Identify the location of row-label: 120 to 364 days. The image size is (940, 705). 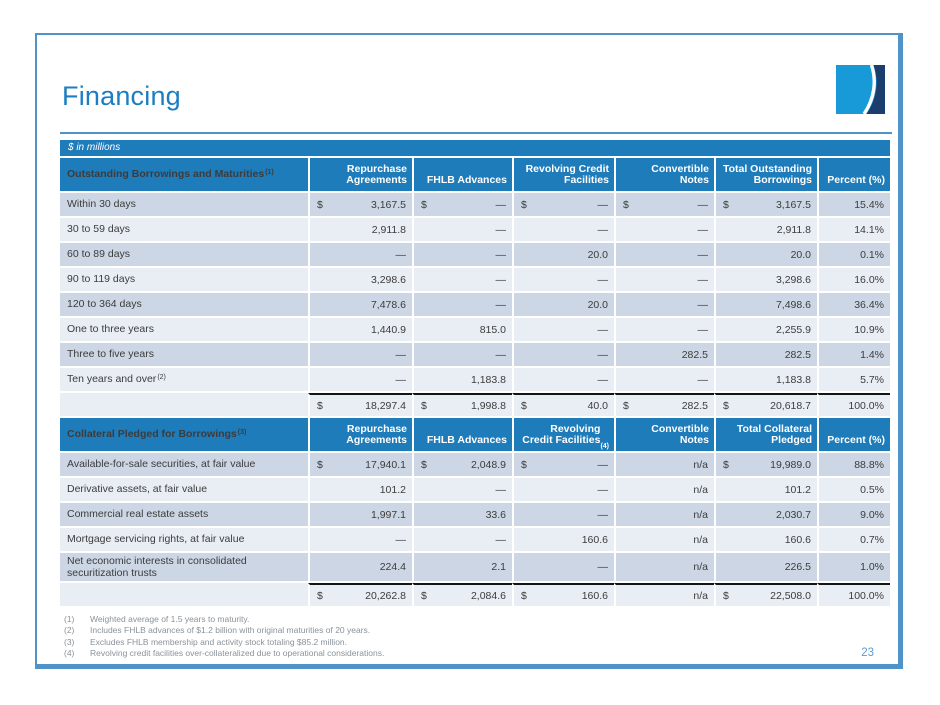
(104, 304).